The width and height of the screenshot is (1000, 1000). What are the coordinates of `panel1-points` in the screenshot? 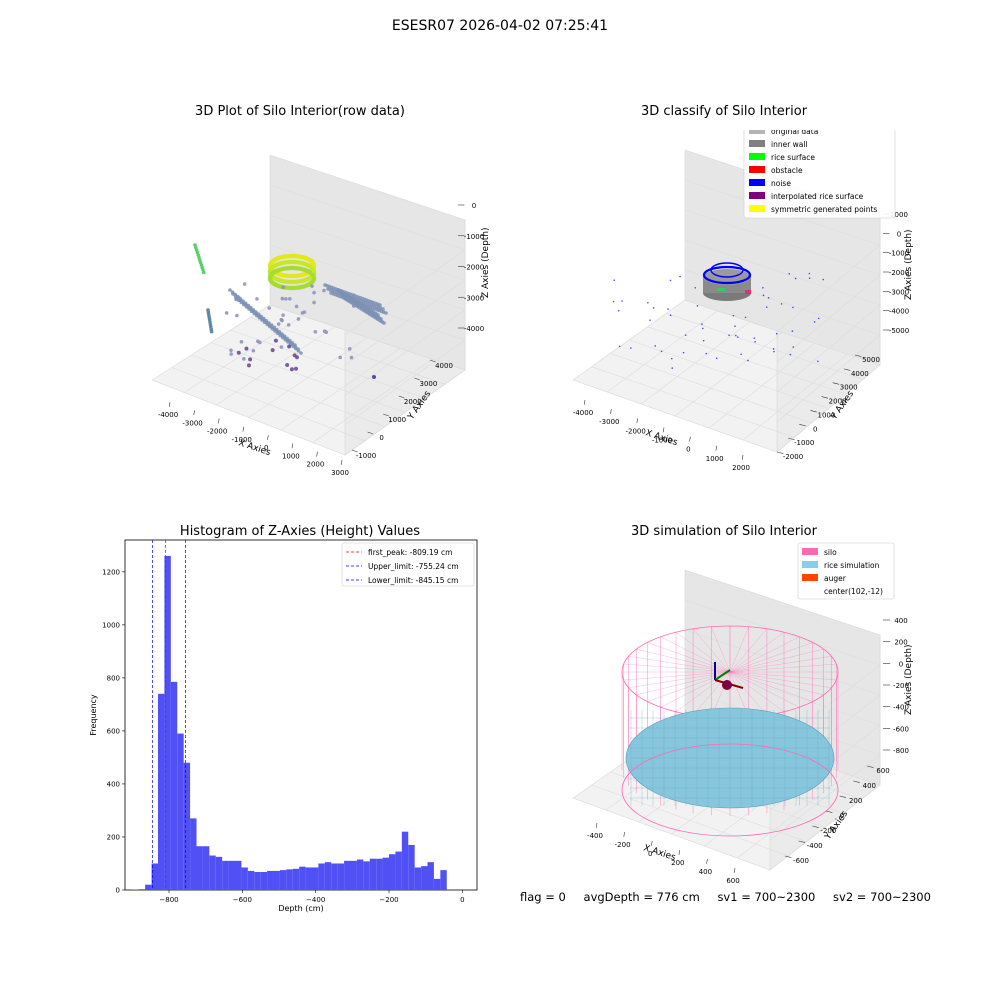 It's located at (290, 311).